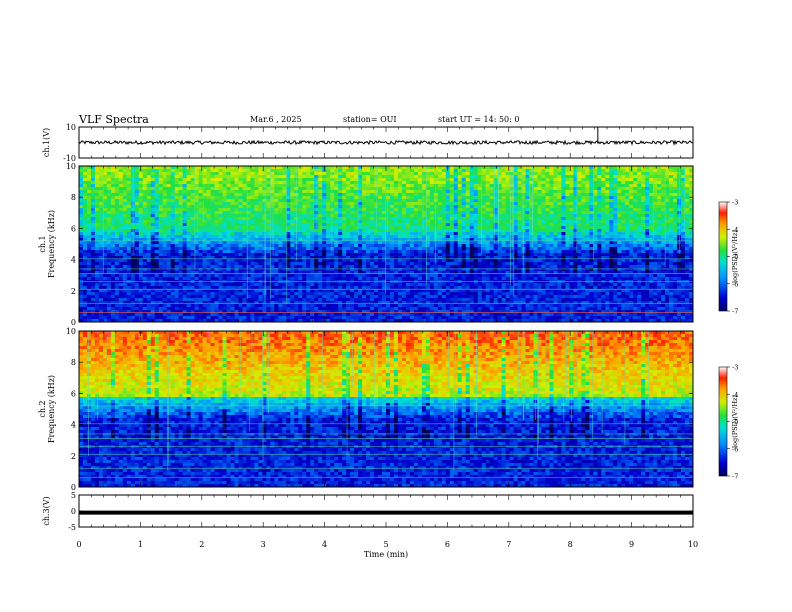  What do you see at coordinates (72, 527) in the screenshot?
I see `y-tick-label: -5` at bounding box center [72, 527].